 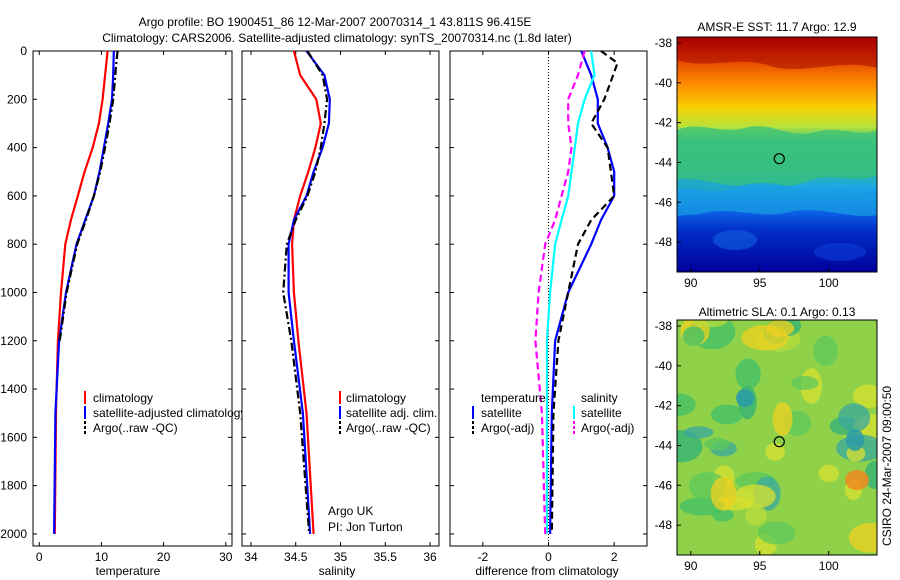 What do you see at coordinates (747, 446) in the screenshot?
I see `sla-map-axis-ticks: 90 95 100 -38 -40 -42 -44 -46 -48` at bounding box center [747, 446].